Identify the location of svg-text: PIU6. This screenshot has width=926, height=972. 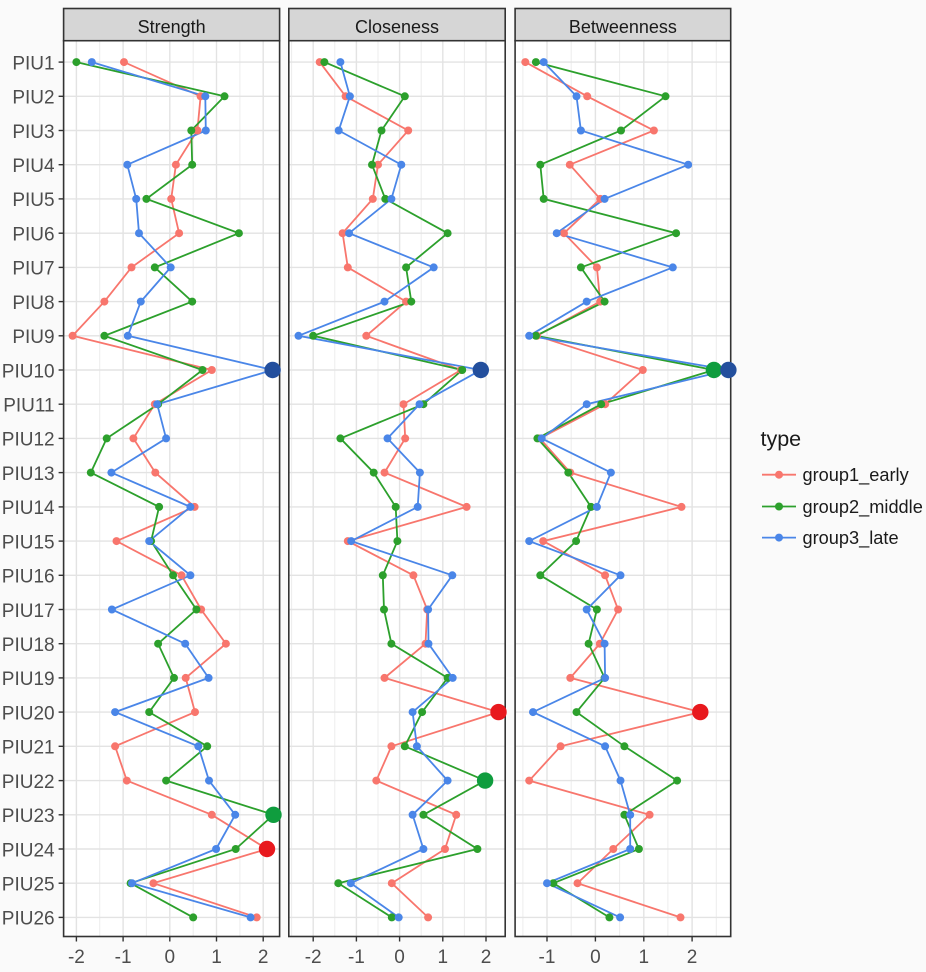
(33, 235).